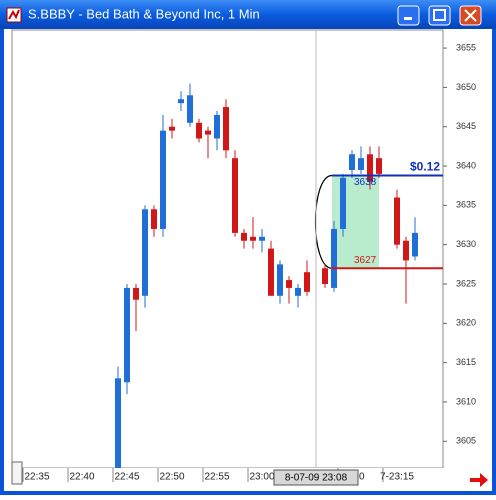  Describe the element at coordinates (466, 126) in the screenshot. I see `y-tick-label: 3645` at that location.